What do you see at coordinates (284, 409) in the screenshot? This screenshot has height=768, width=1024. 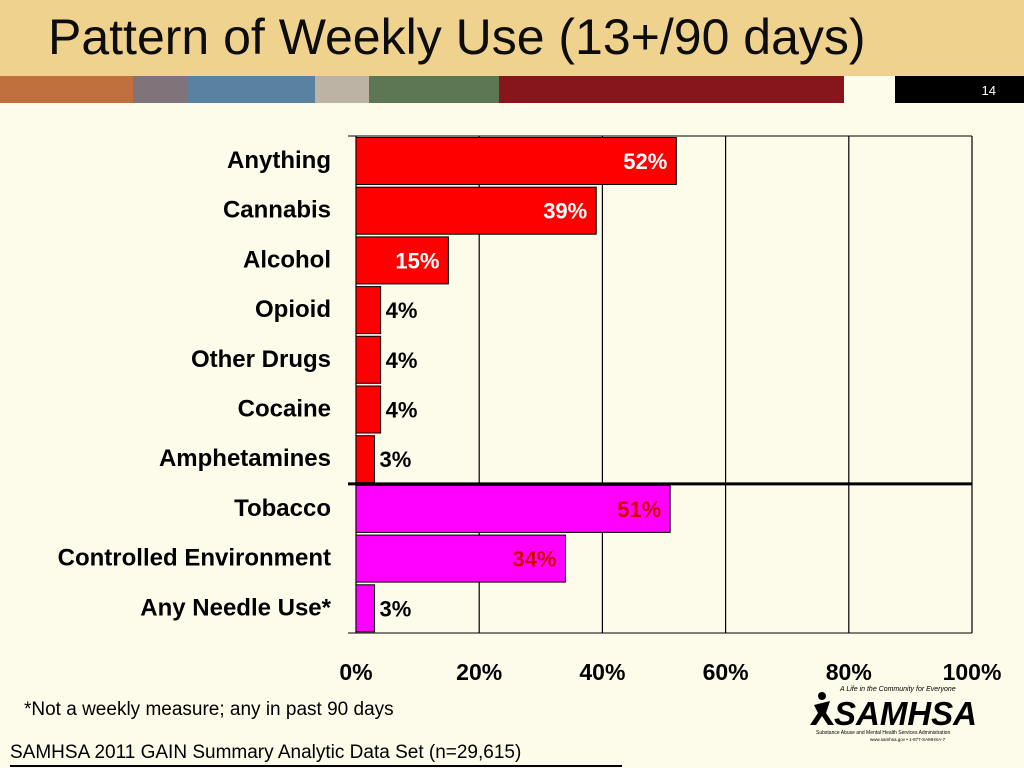 I see `category-label: Cocaine` at bounding box center [284, 409].